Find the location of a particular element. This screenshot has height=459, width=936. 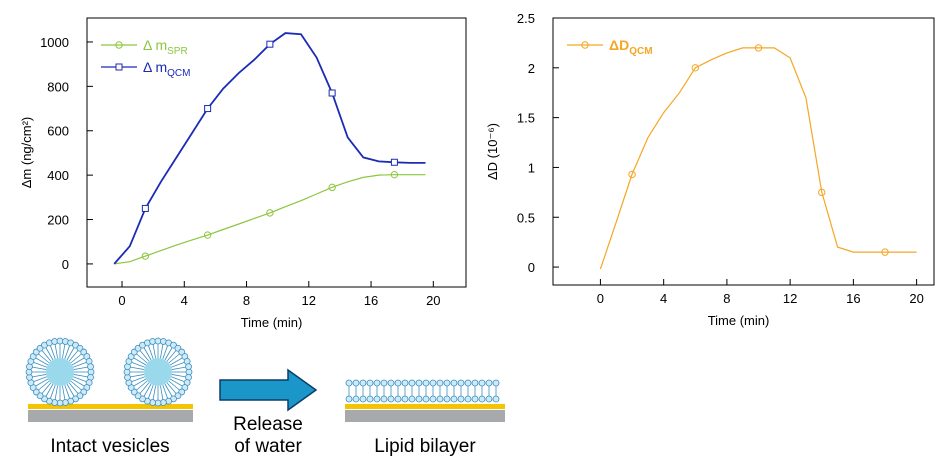

legend-label: Δ mQCM is located at coordinates (166, 69).